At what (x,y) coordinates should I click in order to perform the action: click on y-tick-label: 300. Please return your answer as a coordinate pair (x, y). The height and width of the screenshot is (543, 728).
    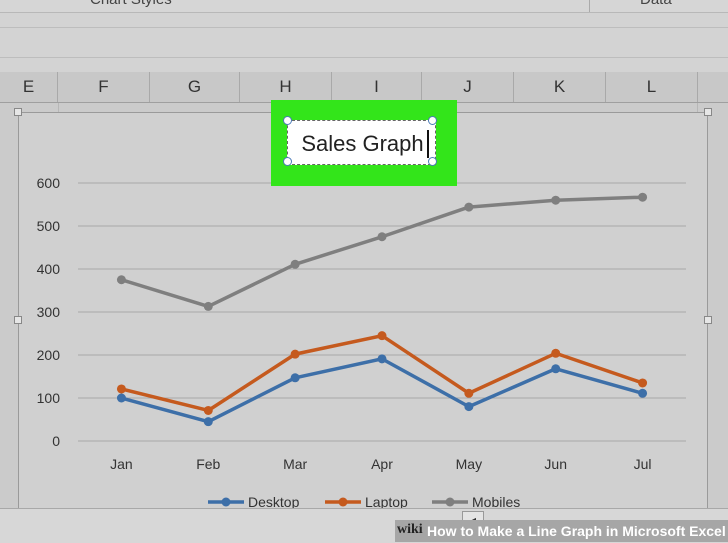
    Looking at the image, I should click on (49, 312).